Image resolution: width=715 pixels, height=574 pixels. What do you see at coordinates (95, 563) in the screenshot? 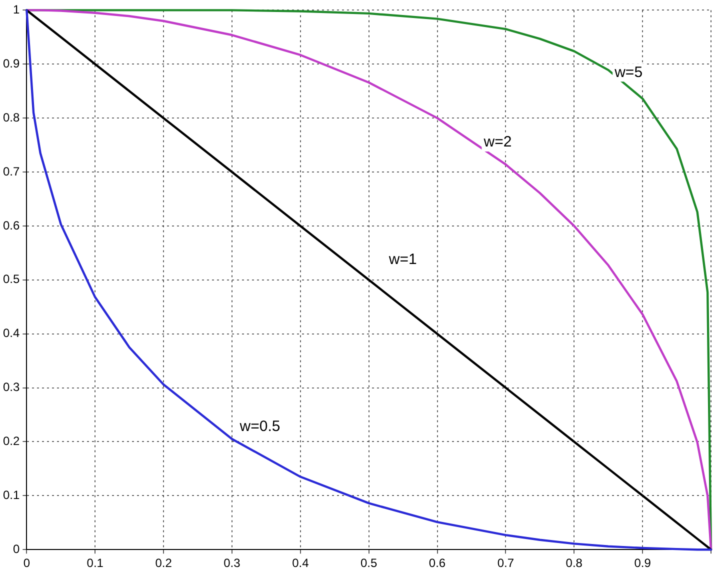
I see `x-tick-label: 0.1` at bounding box center [95, 563].